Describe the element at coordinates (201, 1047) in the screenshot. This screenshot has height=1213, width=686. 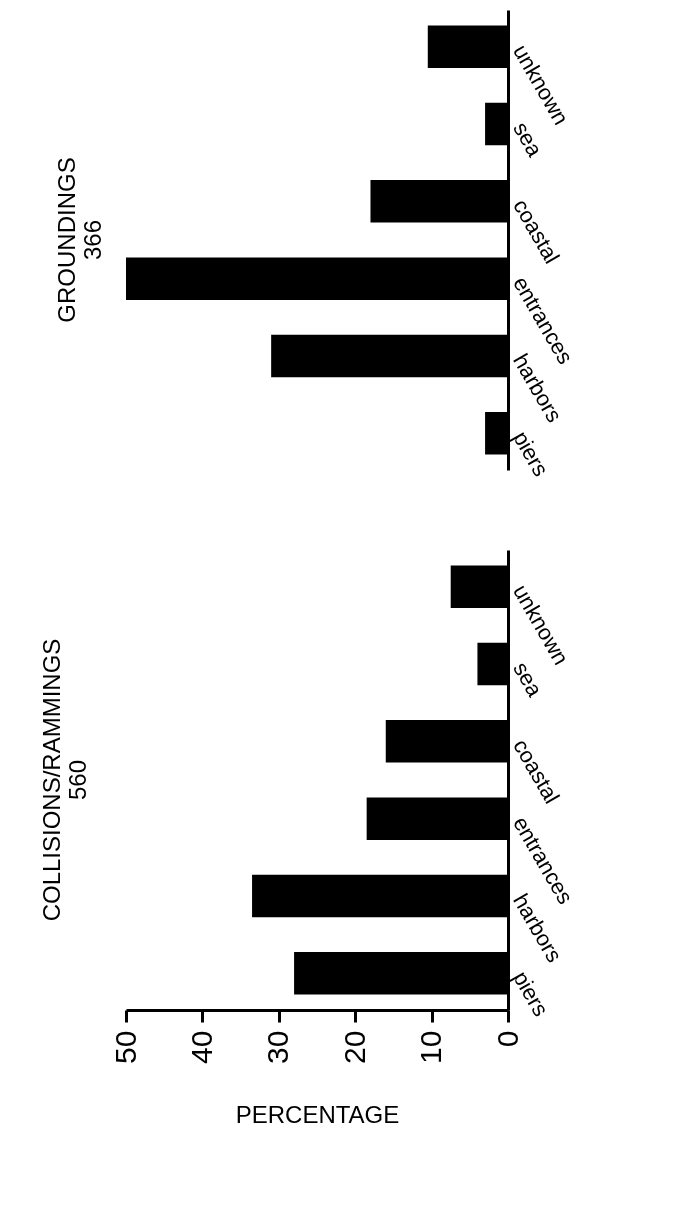
I see `x-tick-label: 40` at that location.